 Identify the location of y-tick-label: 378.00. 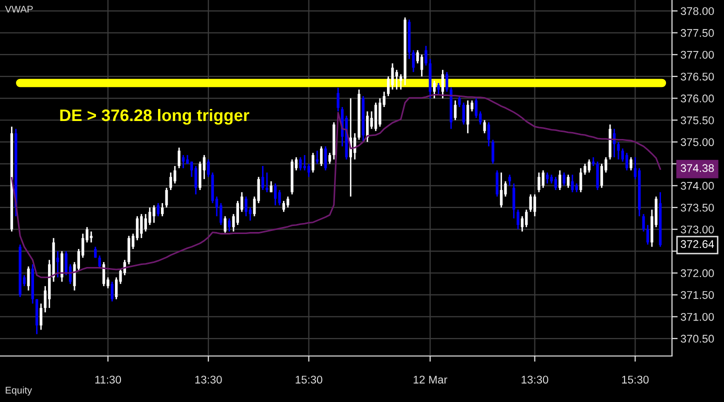
(697, 11).